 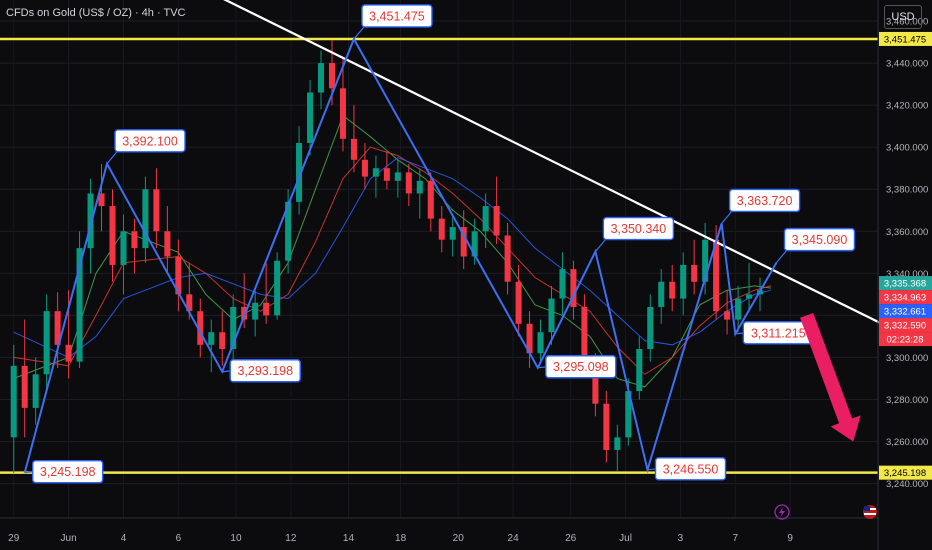 What do you see at coordinates (625, 538) in the screenshot?
I see `x-tick-label: Jul` at bounding box center [625, 538].